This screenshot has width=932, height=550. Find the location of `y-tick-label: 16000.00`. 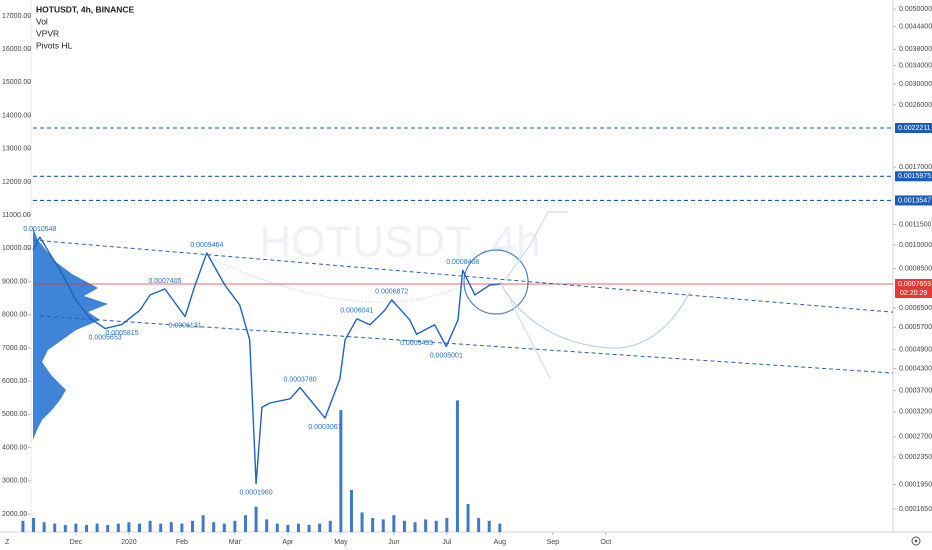

y-tick-label: 16000.00 is located at coordinates (16, 49).